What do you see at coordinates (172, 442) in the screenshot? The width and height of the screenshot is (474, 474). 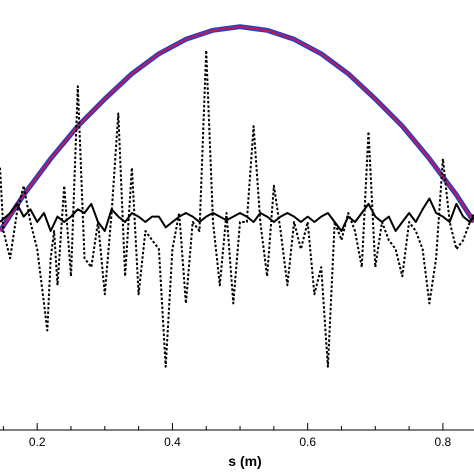 I see `x-tick-label: 0.4` at bounding box center [172, 442].